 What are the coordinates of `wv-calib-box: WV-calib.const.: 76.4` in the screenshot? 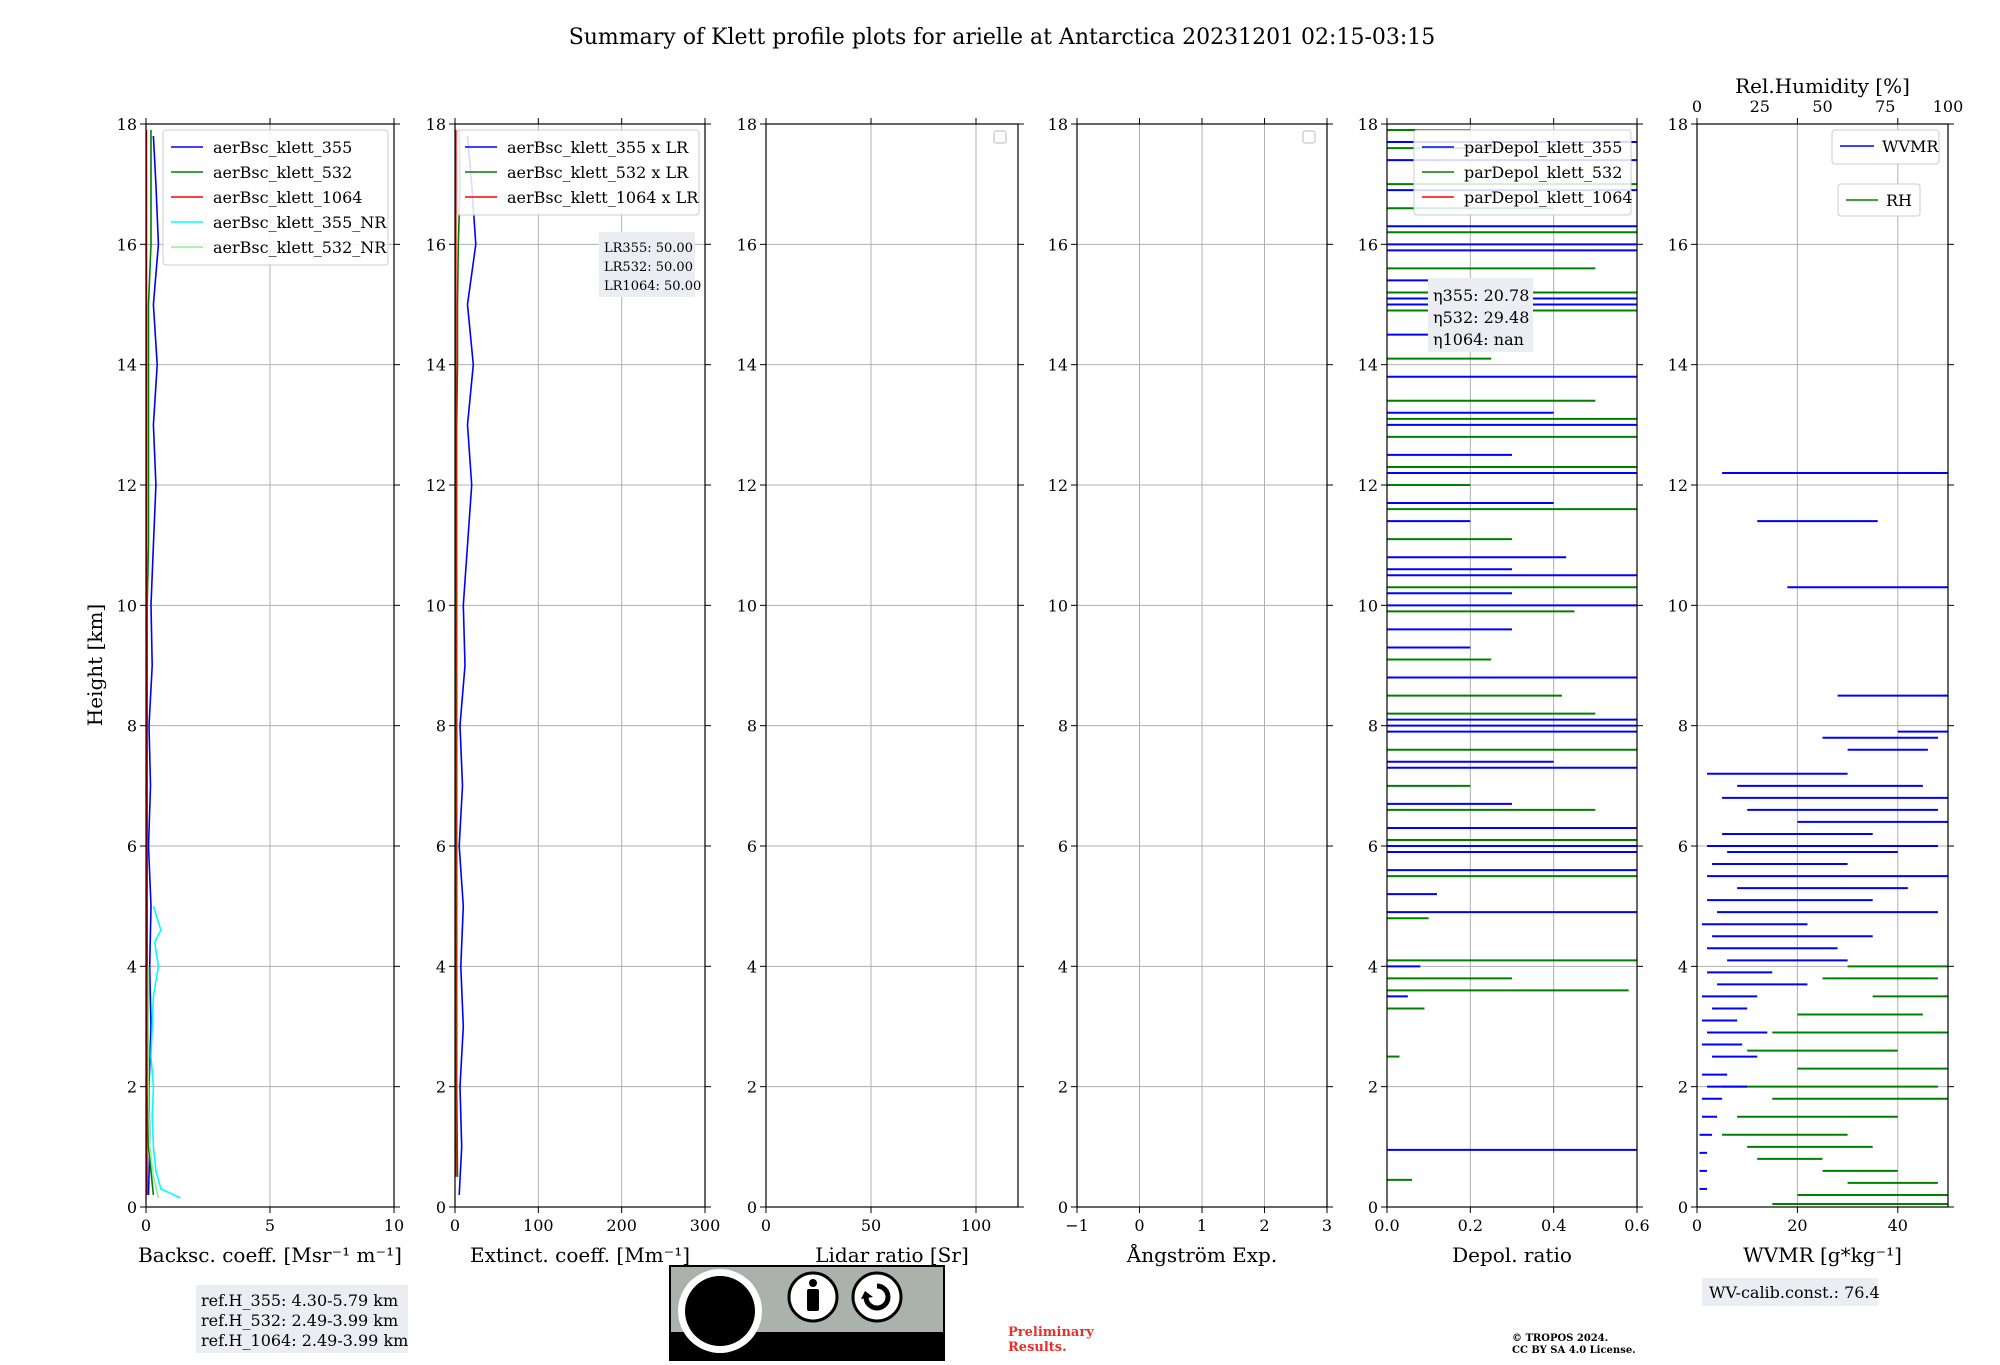 It's located at (1791, 1292).